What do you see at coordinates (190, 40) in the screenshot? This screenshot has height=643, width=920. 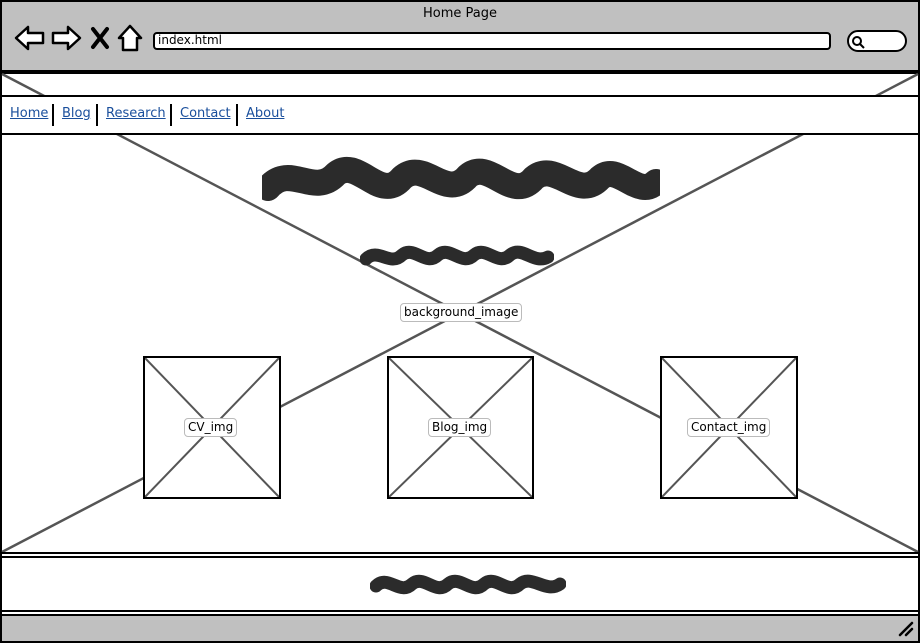 I see `address-bar-url: index.html` at bounding box center [190, 40].